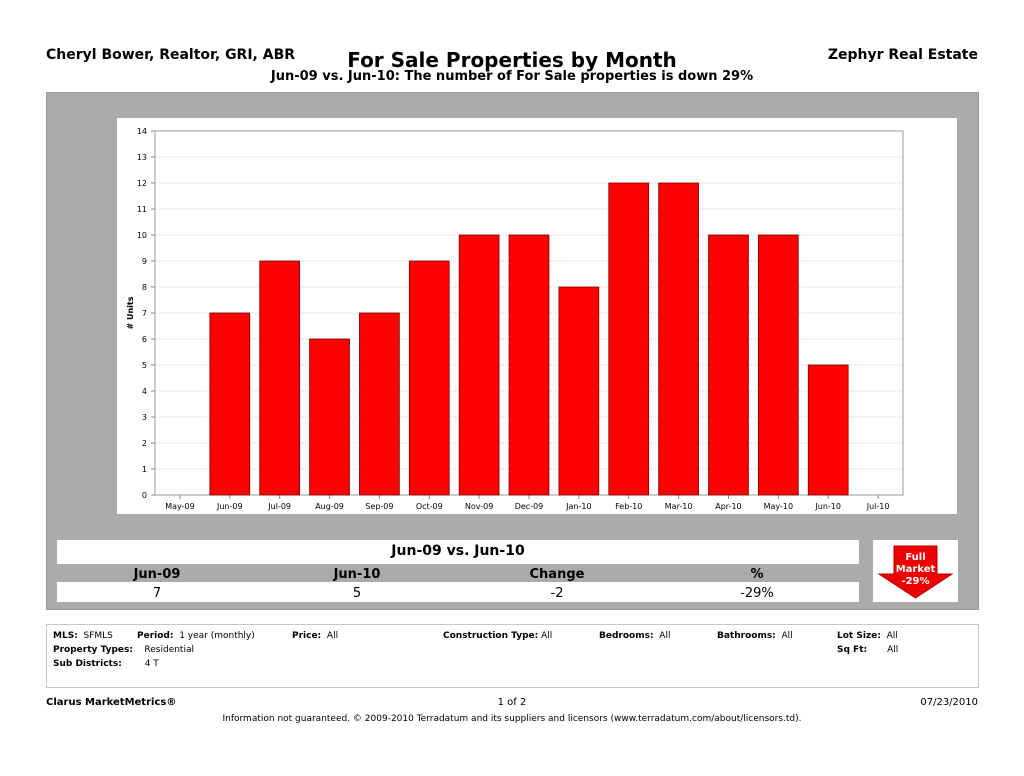  Describe the element at coordinates (142, 235) in the screenshot. I see `y-tick-label: 10` at that location.